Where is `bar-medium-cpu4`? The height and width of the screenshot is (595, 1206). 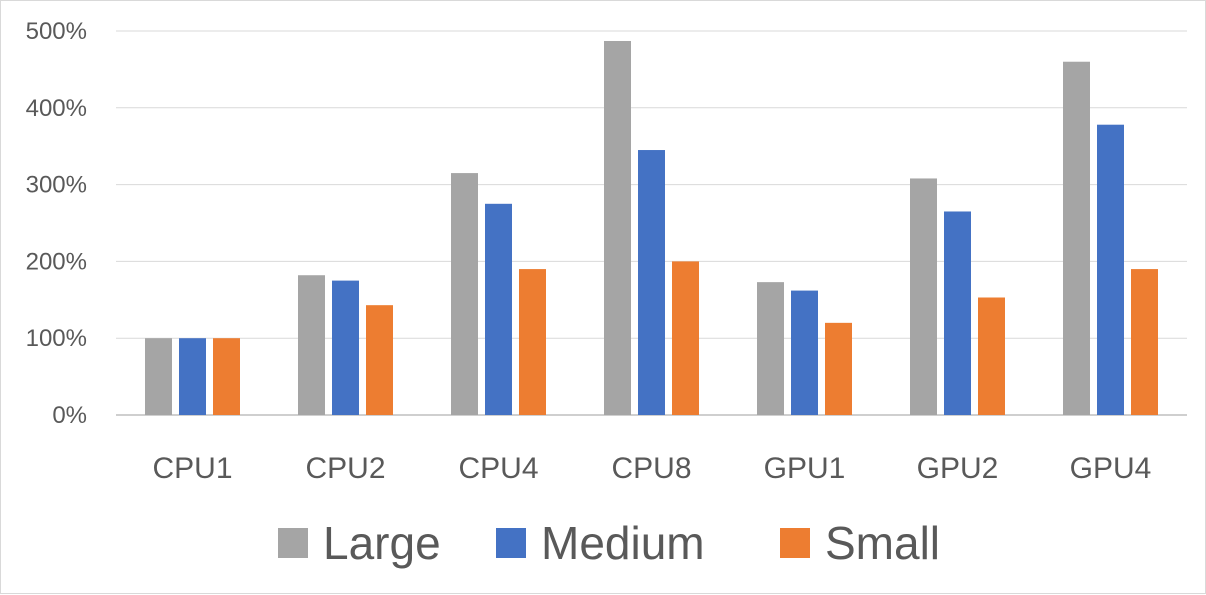
bar-medium-cpu4 is located at coordinates (498, 309).